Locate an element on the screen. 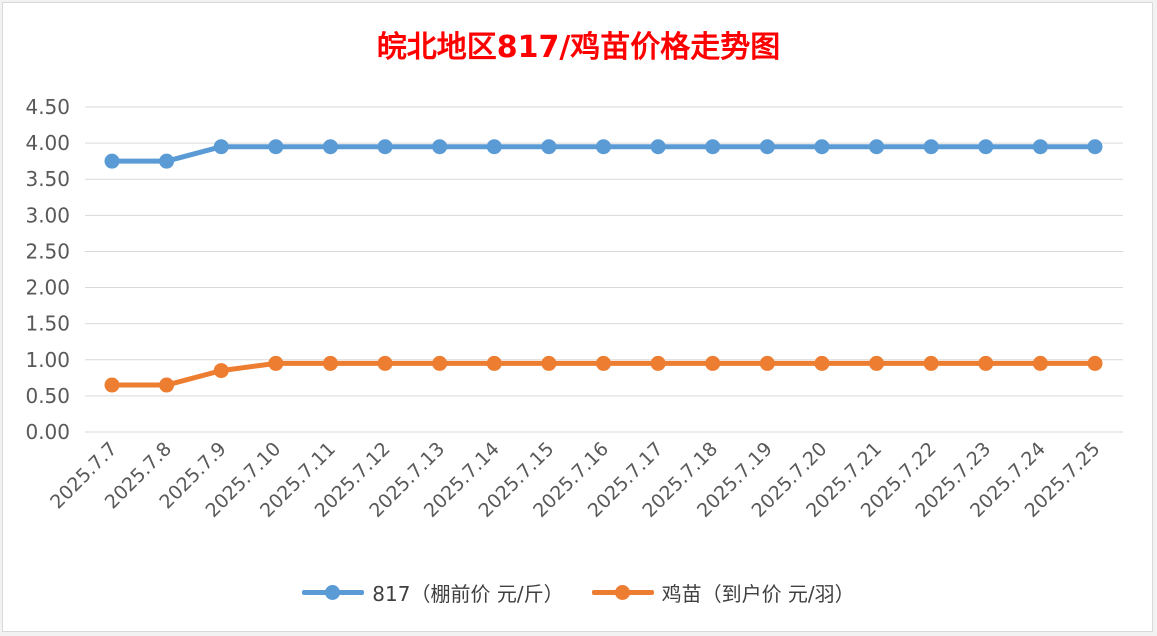 The height and width of the screenshot is (636, 1157). legend-item-chick: 鸡苗（到户价 元/羽） is located at coordinates (723, 592).